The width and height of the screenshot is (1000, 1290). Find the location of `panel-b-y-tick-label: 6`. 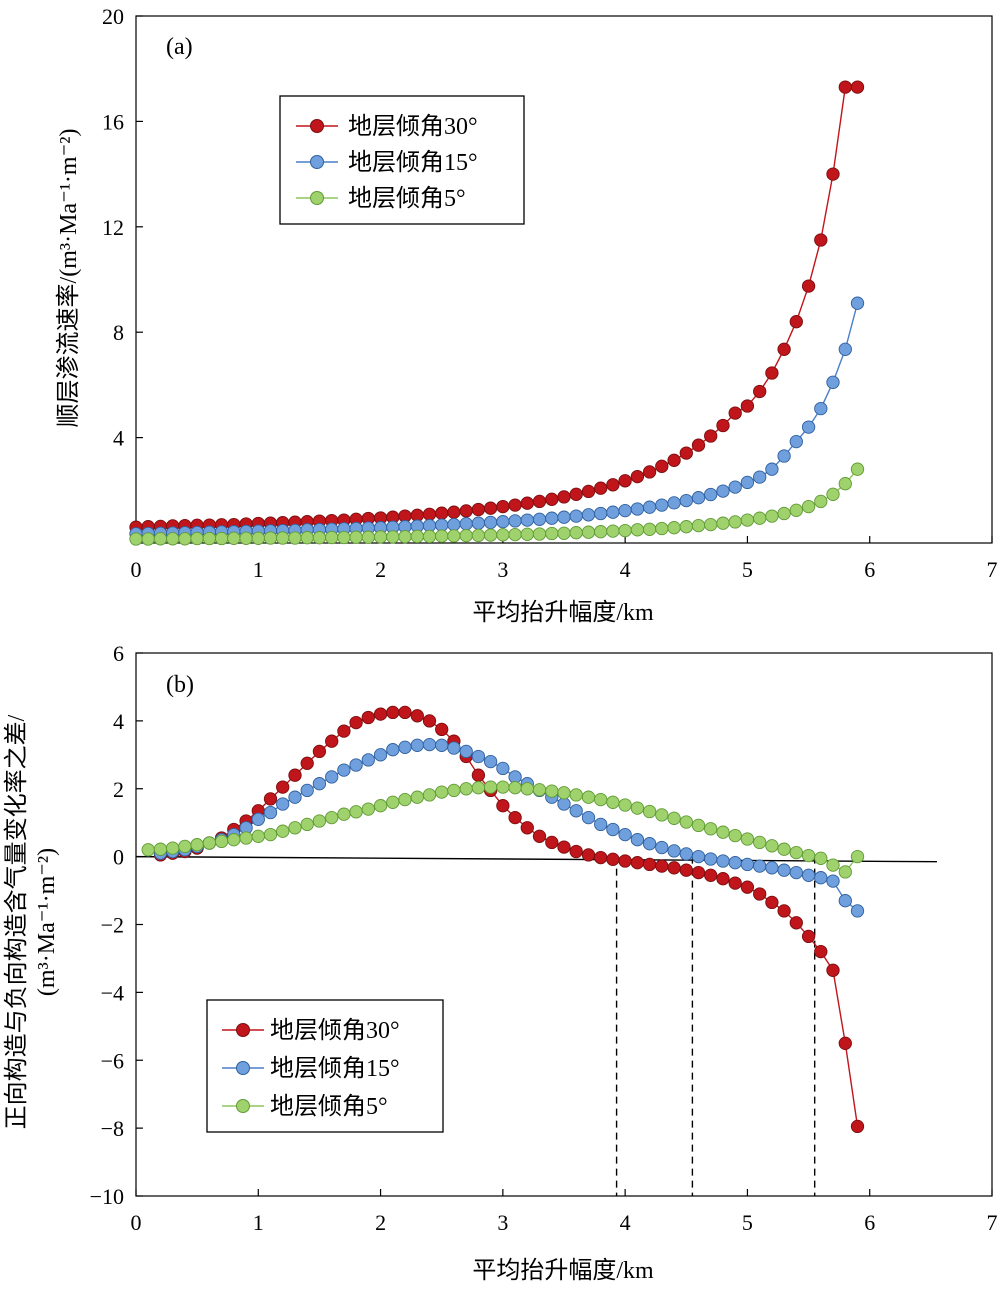

panel-b-y-tick-label: 6 is located at coordinates (118, 653).